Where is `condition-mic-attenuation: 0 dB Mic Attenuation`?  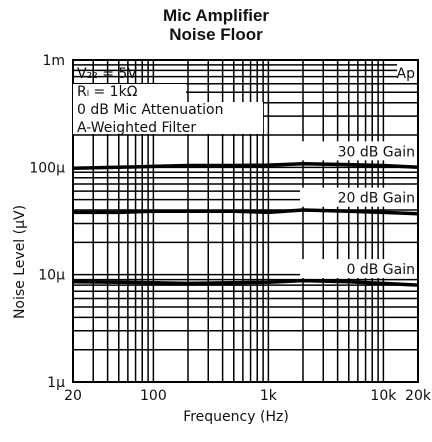
condition-mic-attenuation: 0 dB Mic Attenuation is located at coordinates (150, 110).